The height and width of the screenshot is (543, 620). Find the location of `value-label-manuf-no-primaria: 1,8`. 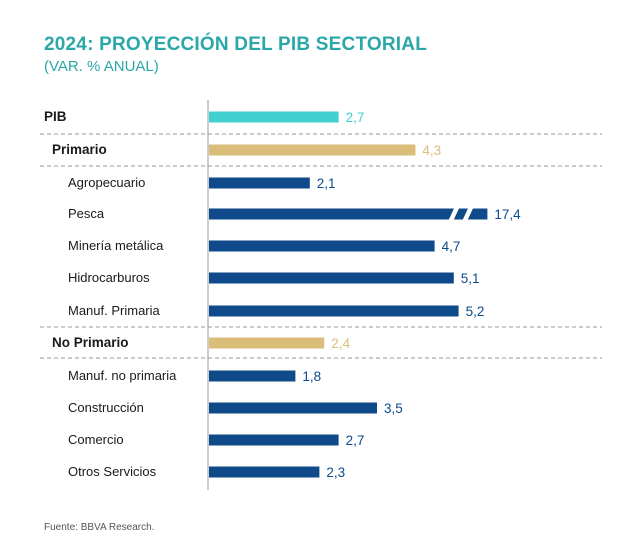

value-label-manuf-no-primaria: 1,8 is located at coordinates (311, 376).